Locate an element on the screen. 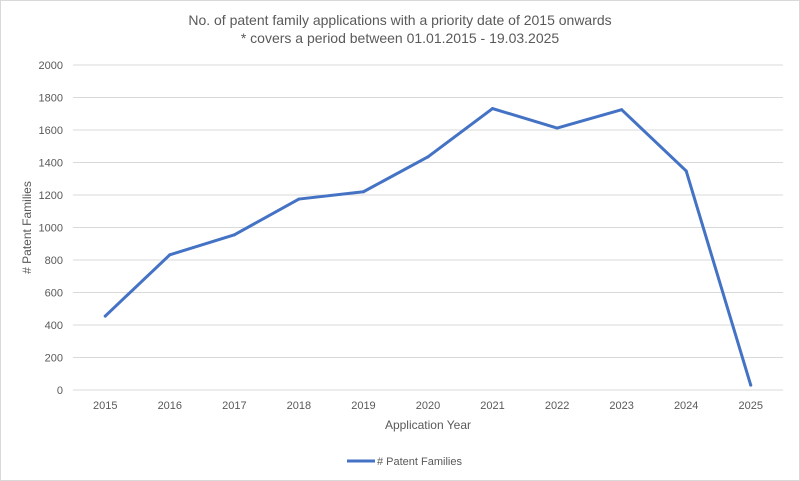 The width and height of the screenshot is (800, 481). y-tick-label: 0 is located at coordinates (60, 391).